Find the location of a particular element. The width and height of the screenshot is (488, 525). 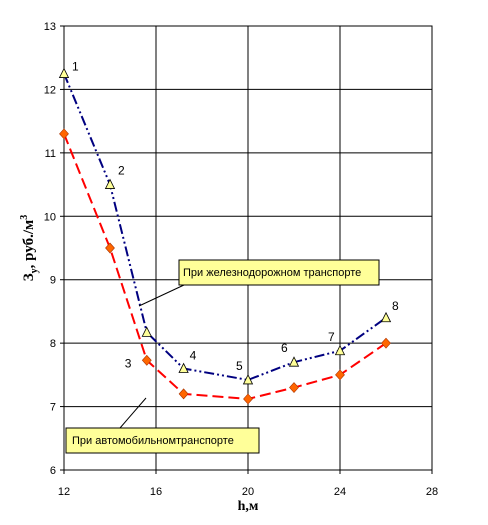

callout-text-rail: При железнодорожном транспорте is located at coordinates (272, 273).